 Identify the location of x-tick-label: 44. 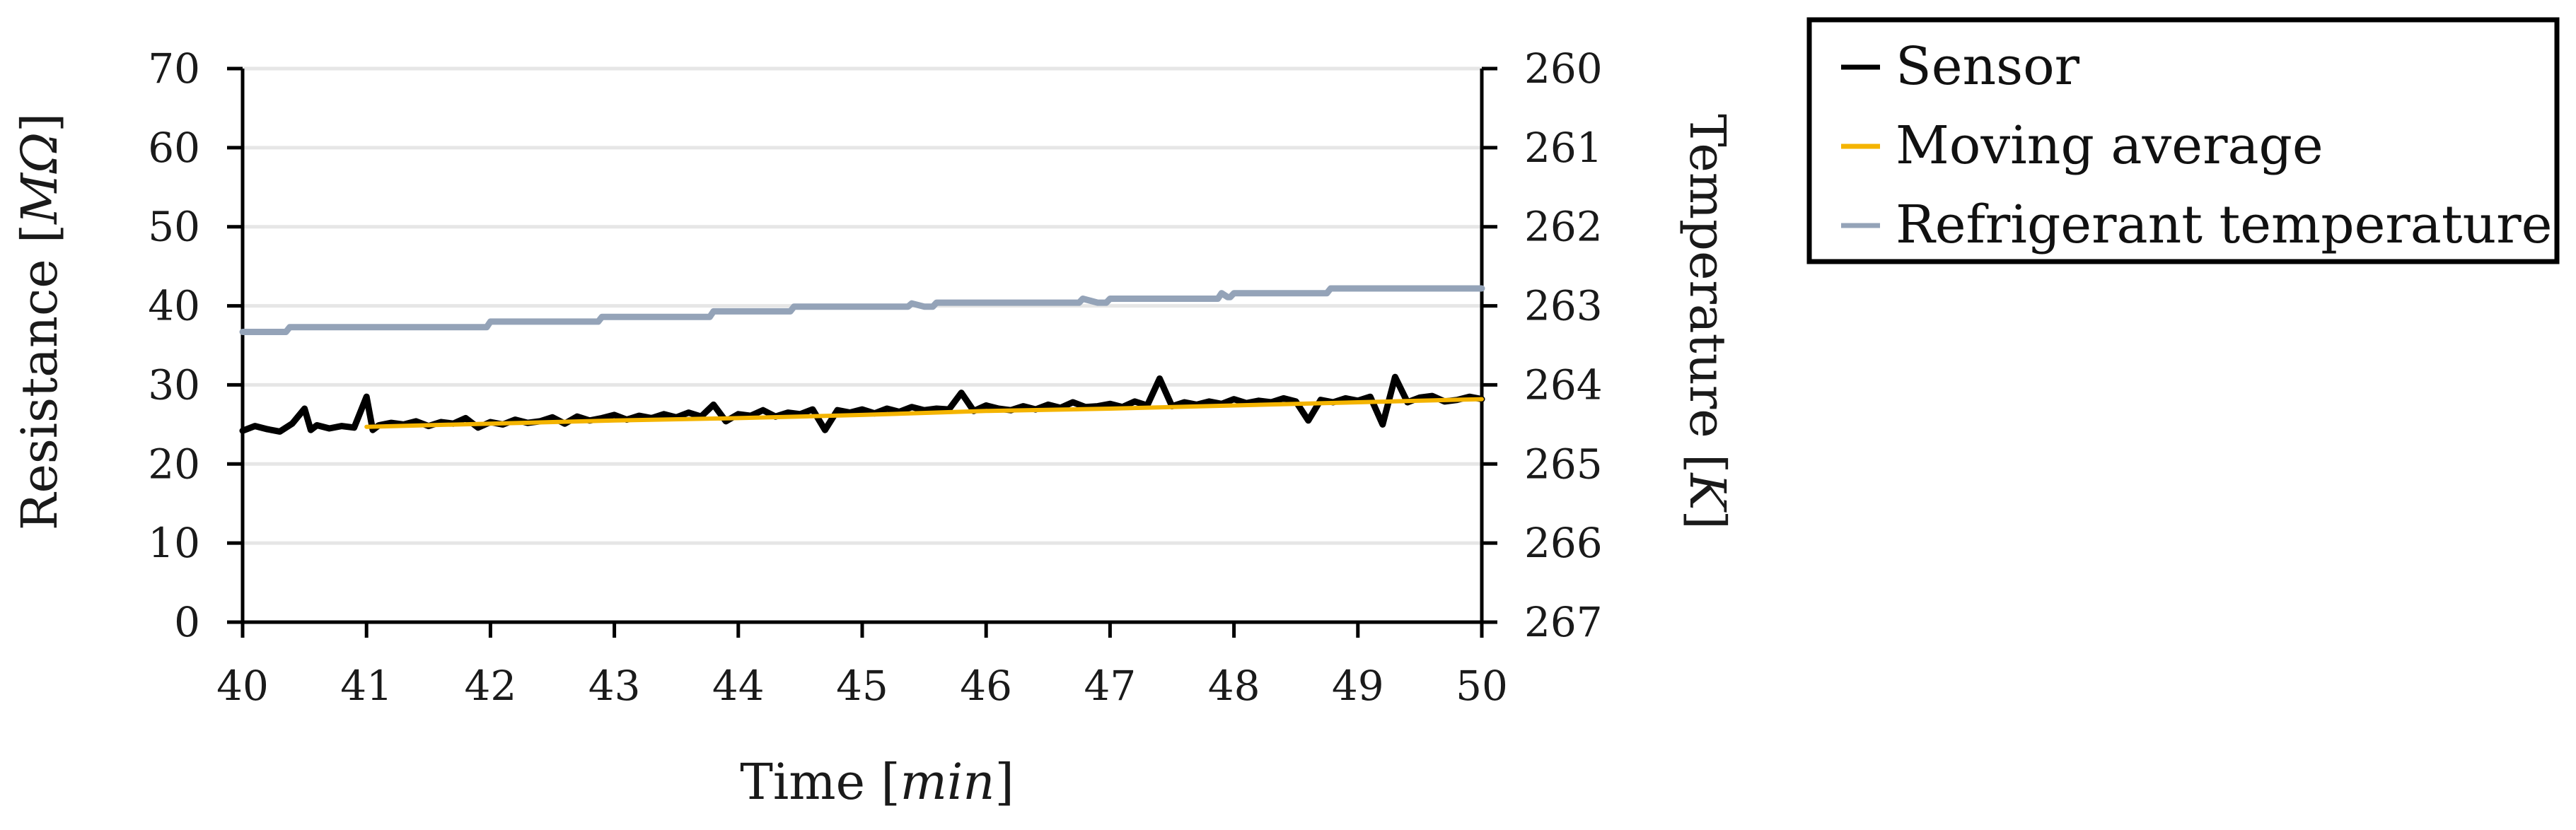
(738, 686).